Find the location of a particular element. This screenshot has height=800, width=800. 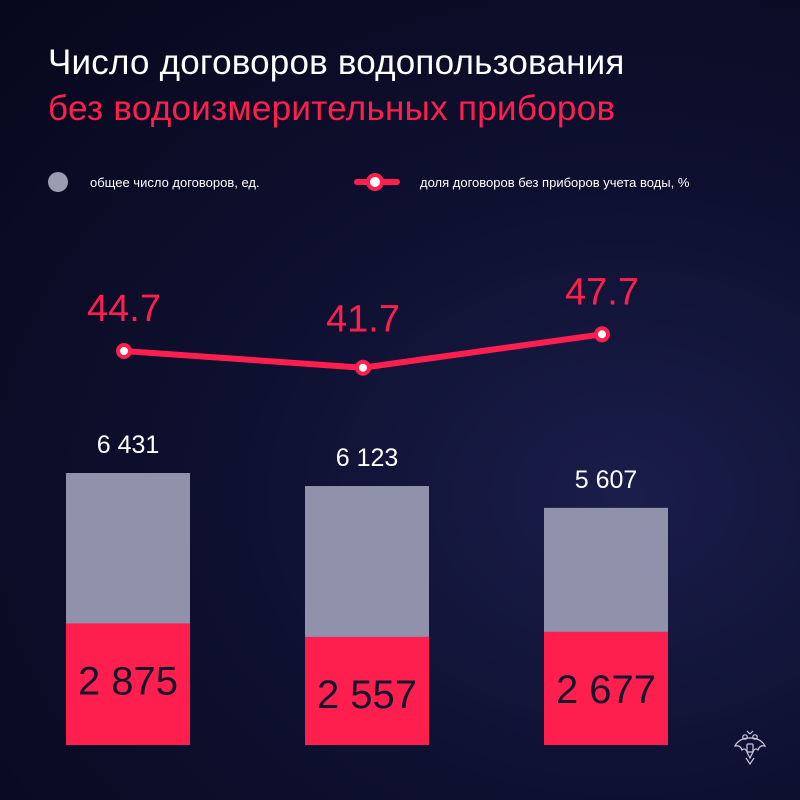

legend-swatch-share is located at coordinates (377, 182).